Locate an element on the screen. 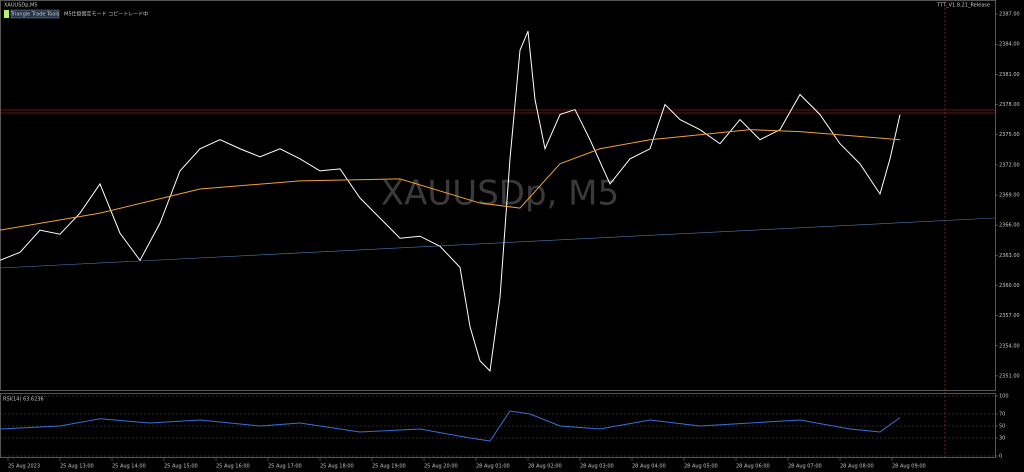  rsi-pane-frame is located at coordinates (498, 425).